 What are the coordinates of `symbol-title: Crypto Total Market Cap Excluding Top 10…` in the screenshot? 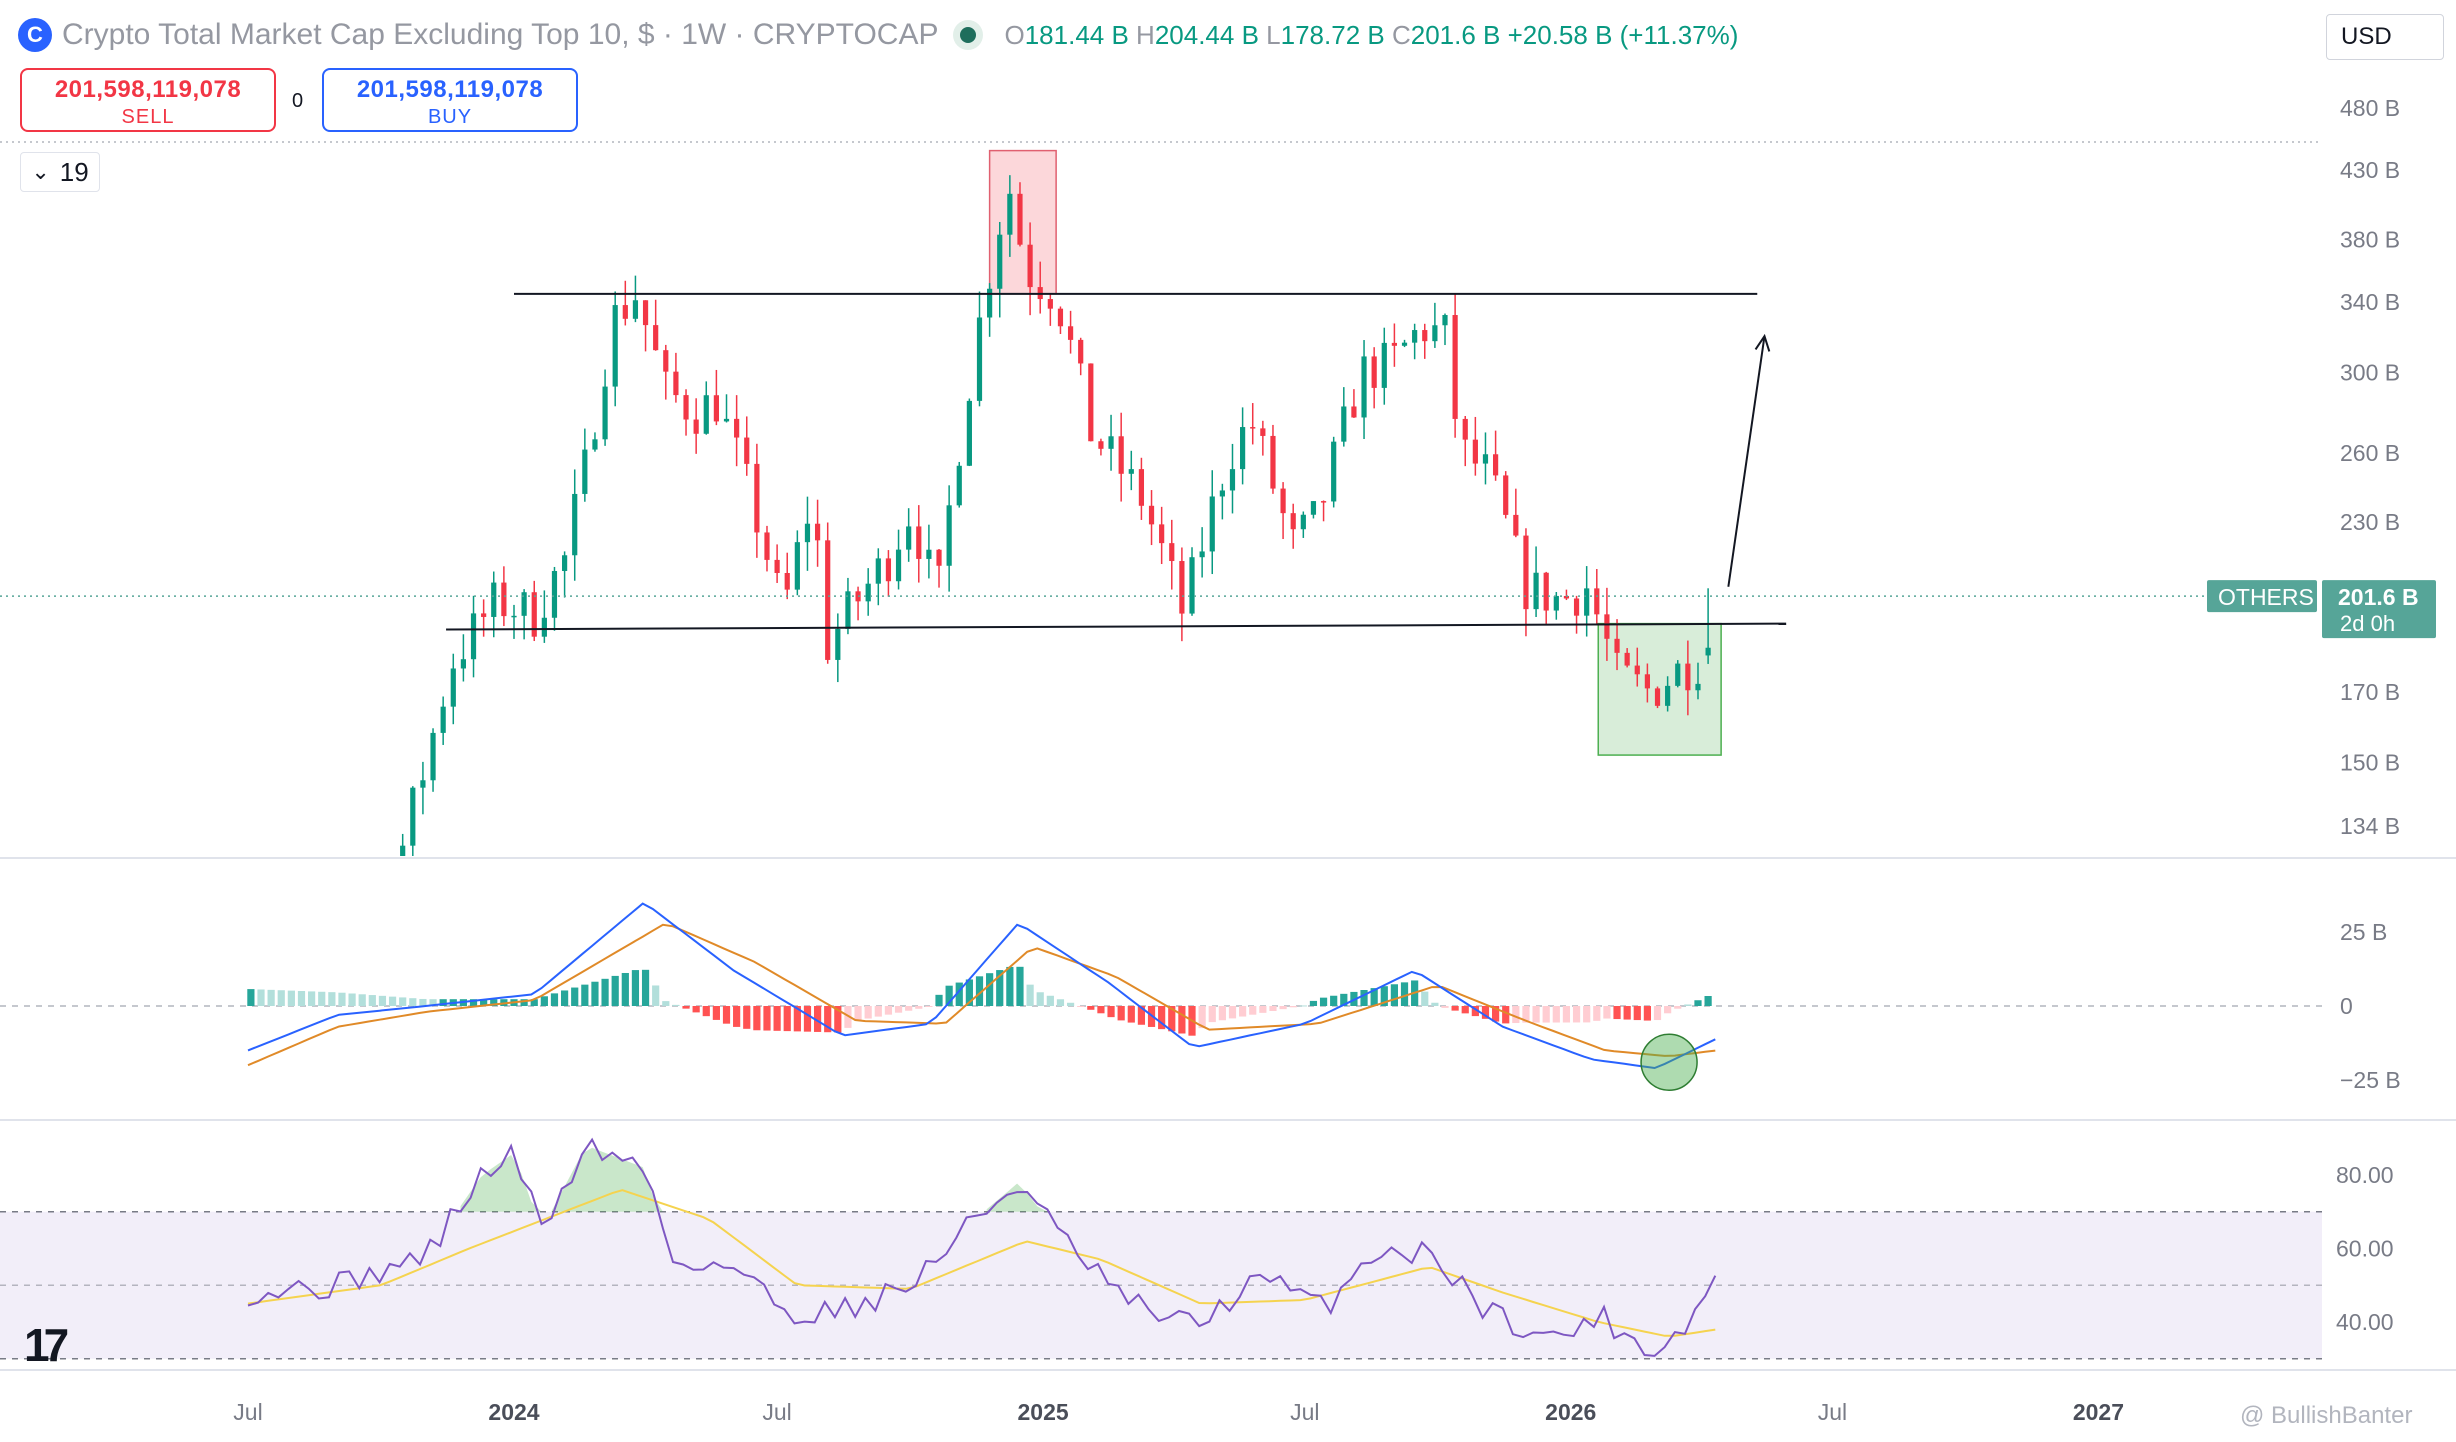 It's located at (500, 34).